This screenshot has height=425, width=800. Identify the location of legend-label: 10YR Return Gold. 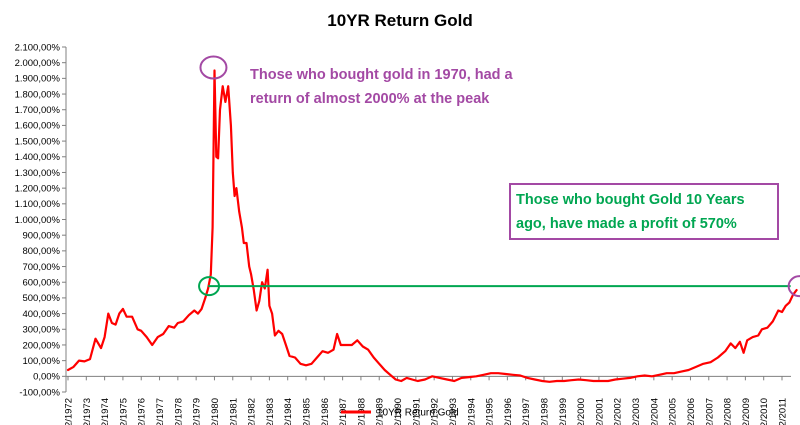
(418, 413).